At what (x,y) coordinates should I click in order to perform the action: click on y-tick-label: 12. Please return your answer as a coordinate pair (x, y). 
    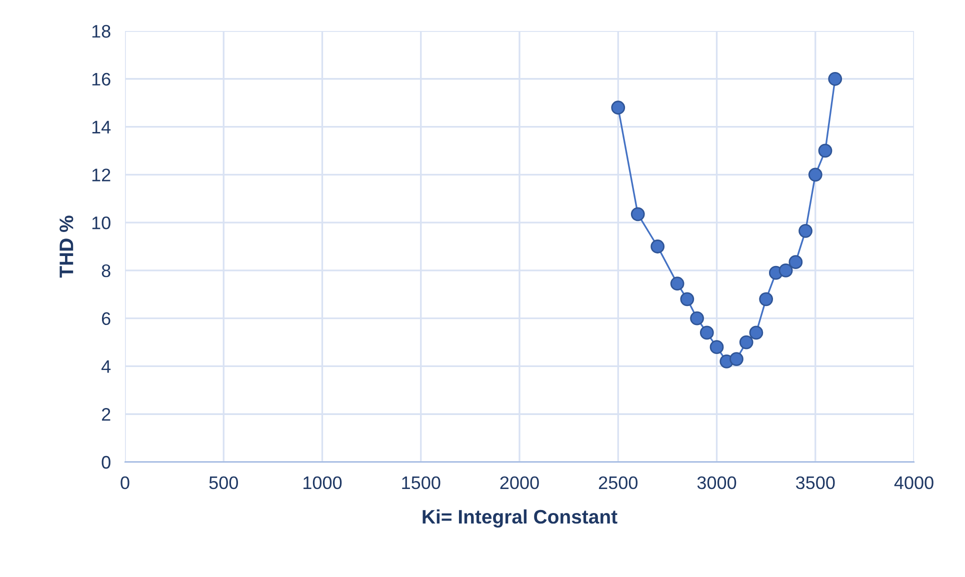
    Looking at the image, I should click on (101, 175).